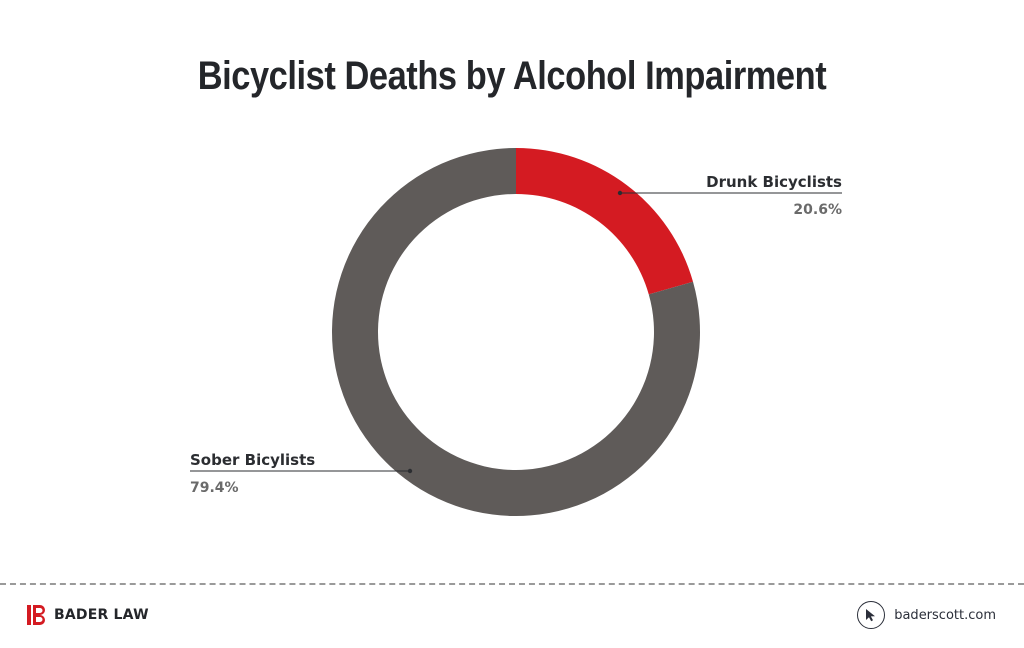 The width and height of the screenshot is (1024, 648). I want to click on leader-dot-drunk-bicyclists, so click(620, 193).